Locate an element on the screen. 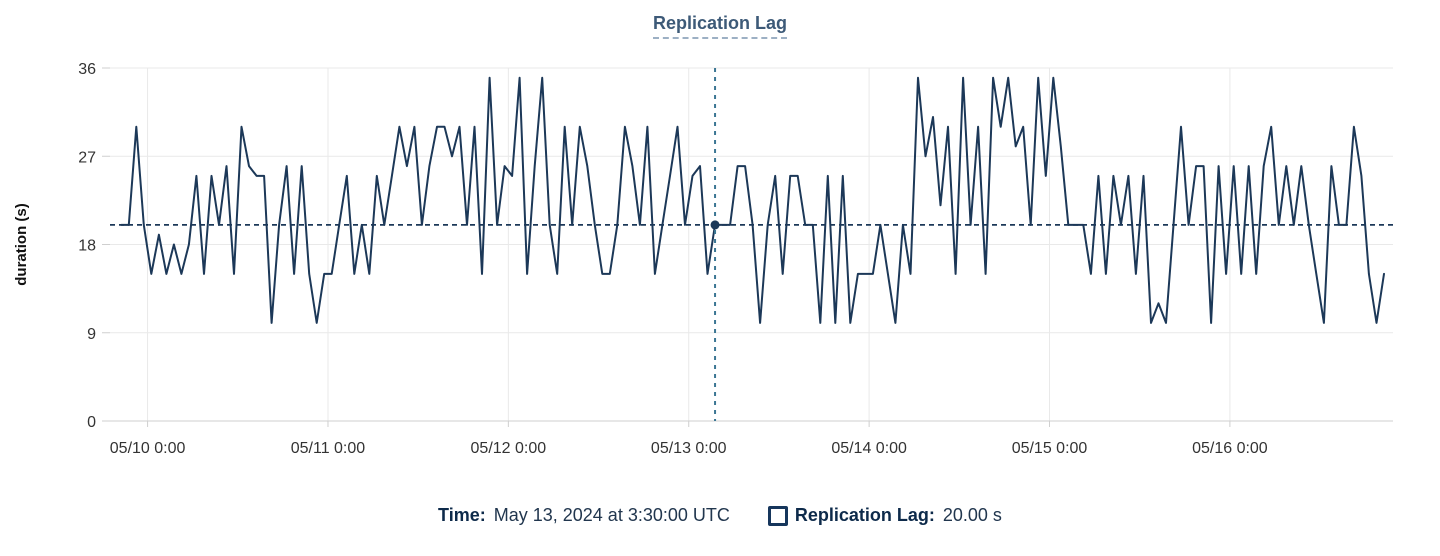 This screenshot has height=556, width=1440. cursor-point-marker is located at coordinates (715, 225).